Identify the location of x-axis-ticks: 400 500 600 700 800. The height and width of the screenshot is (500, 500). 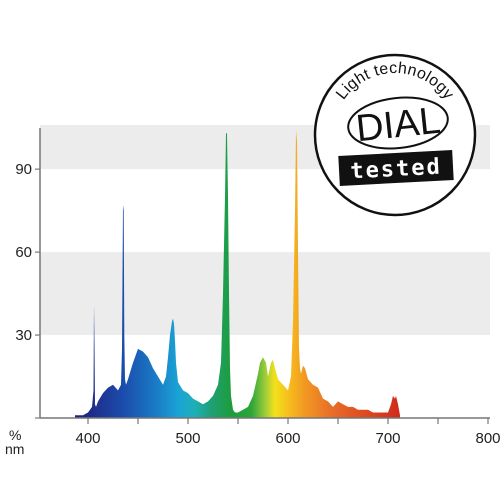
(287, 432).